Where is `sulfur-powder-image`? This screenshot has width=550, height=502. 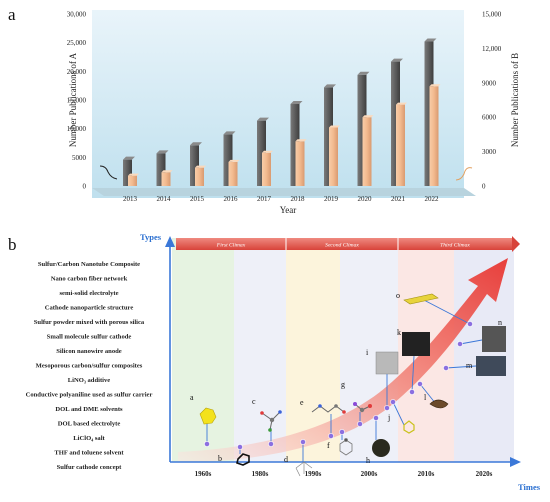
sulfur-powder-image is located at coordinates (208, 416).